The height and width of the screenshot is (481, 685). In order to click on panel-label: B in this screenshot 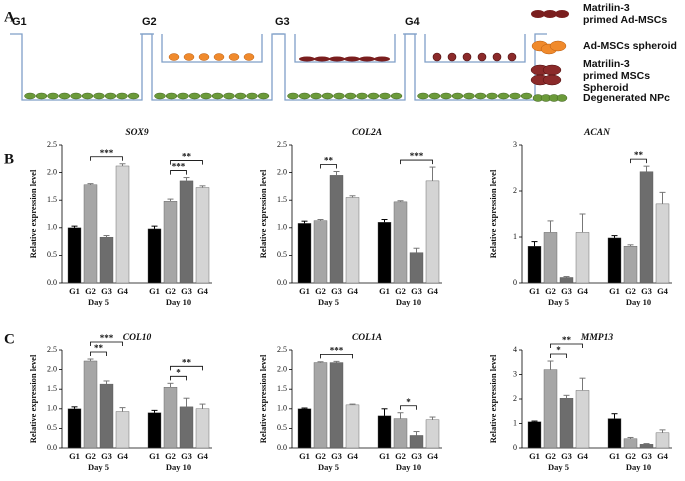, I will do `click(9, 159)`.